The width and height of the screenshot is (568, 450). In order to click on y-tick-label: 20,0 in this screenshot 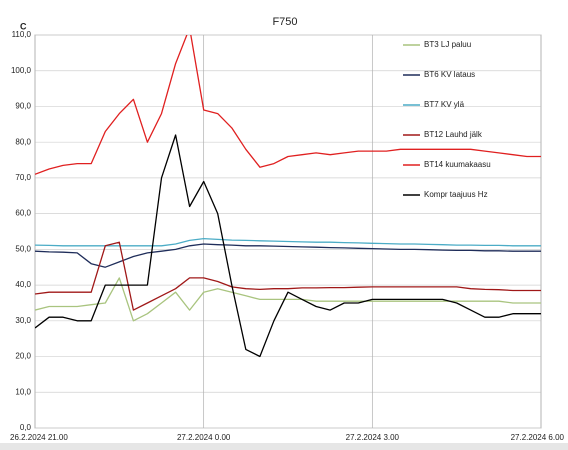, I will do `click(23, 356)`.